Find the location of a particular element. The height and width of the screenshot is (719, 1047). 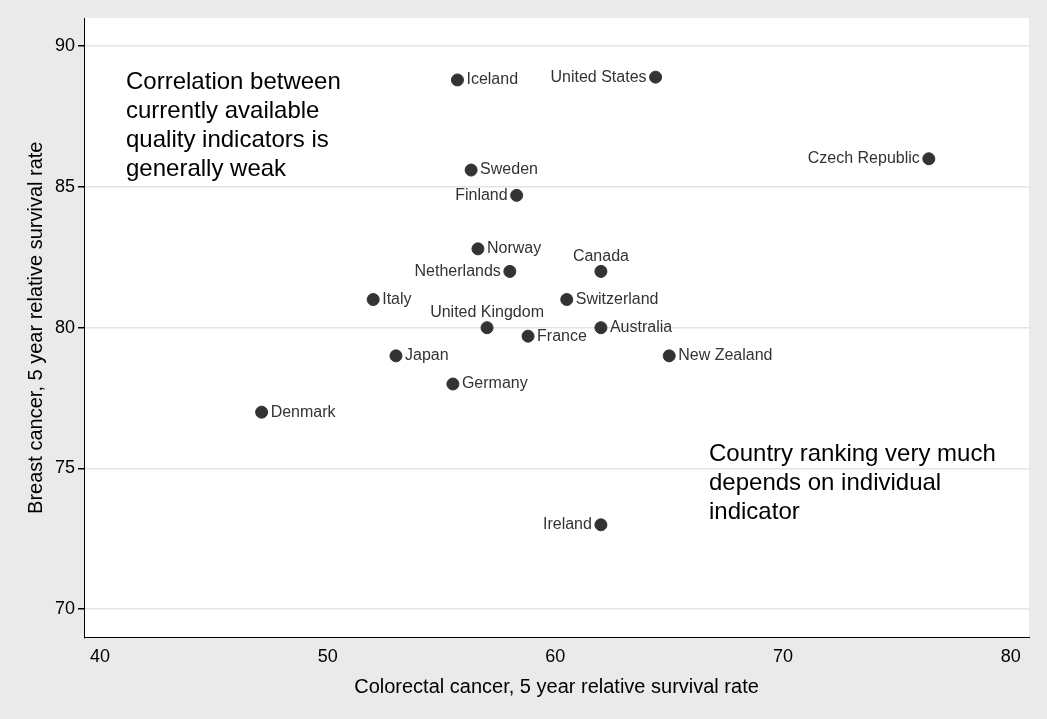

x-tick-label: 50 is located at coordinates (327, 656).